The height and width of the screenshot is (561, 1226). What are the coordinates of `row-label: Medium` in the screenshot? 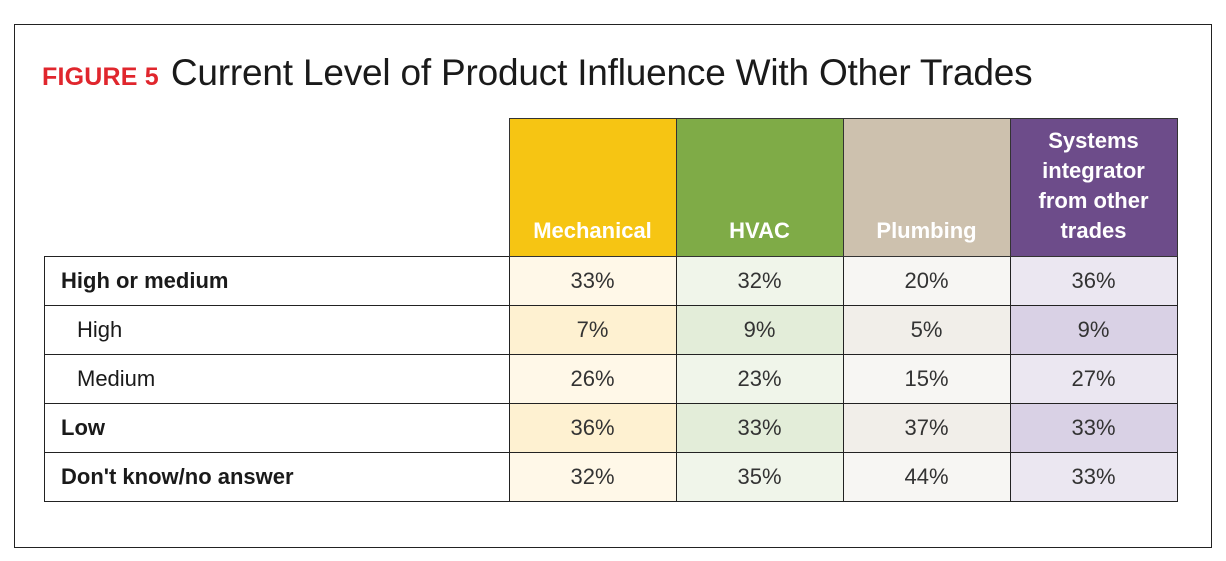 It's located at (277, 378).